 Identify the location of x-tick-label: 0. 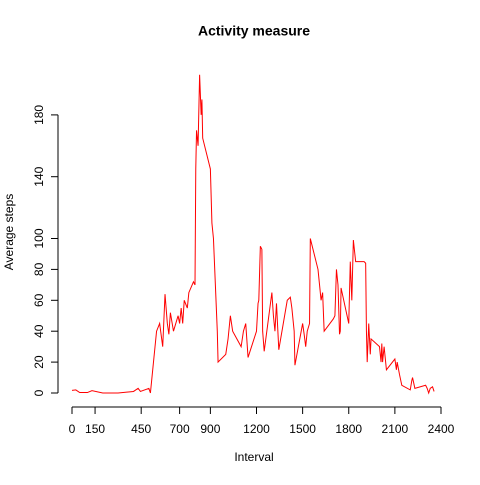
(72, 429).